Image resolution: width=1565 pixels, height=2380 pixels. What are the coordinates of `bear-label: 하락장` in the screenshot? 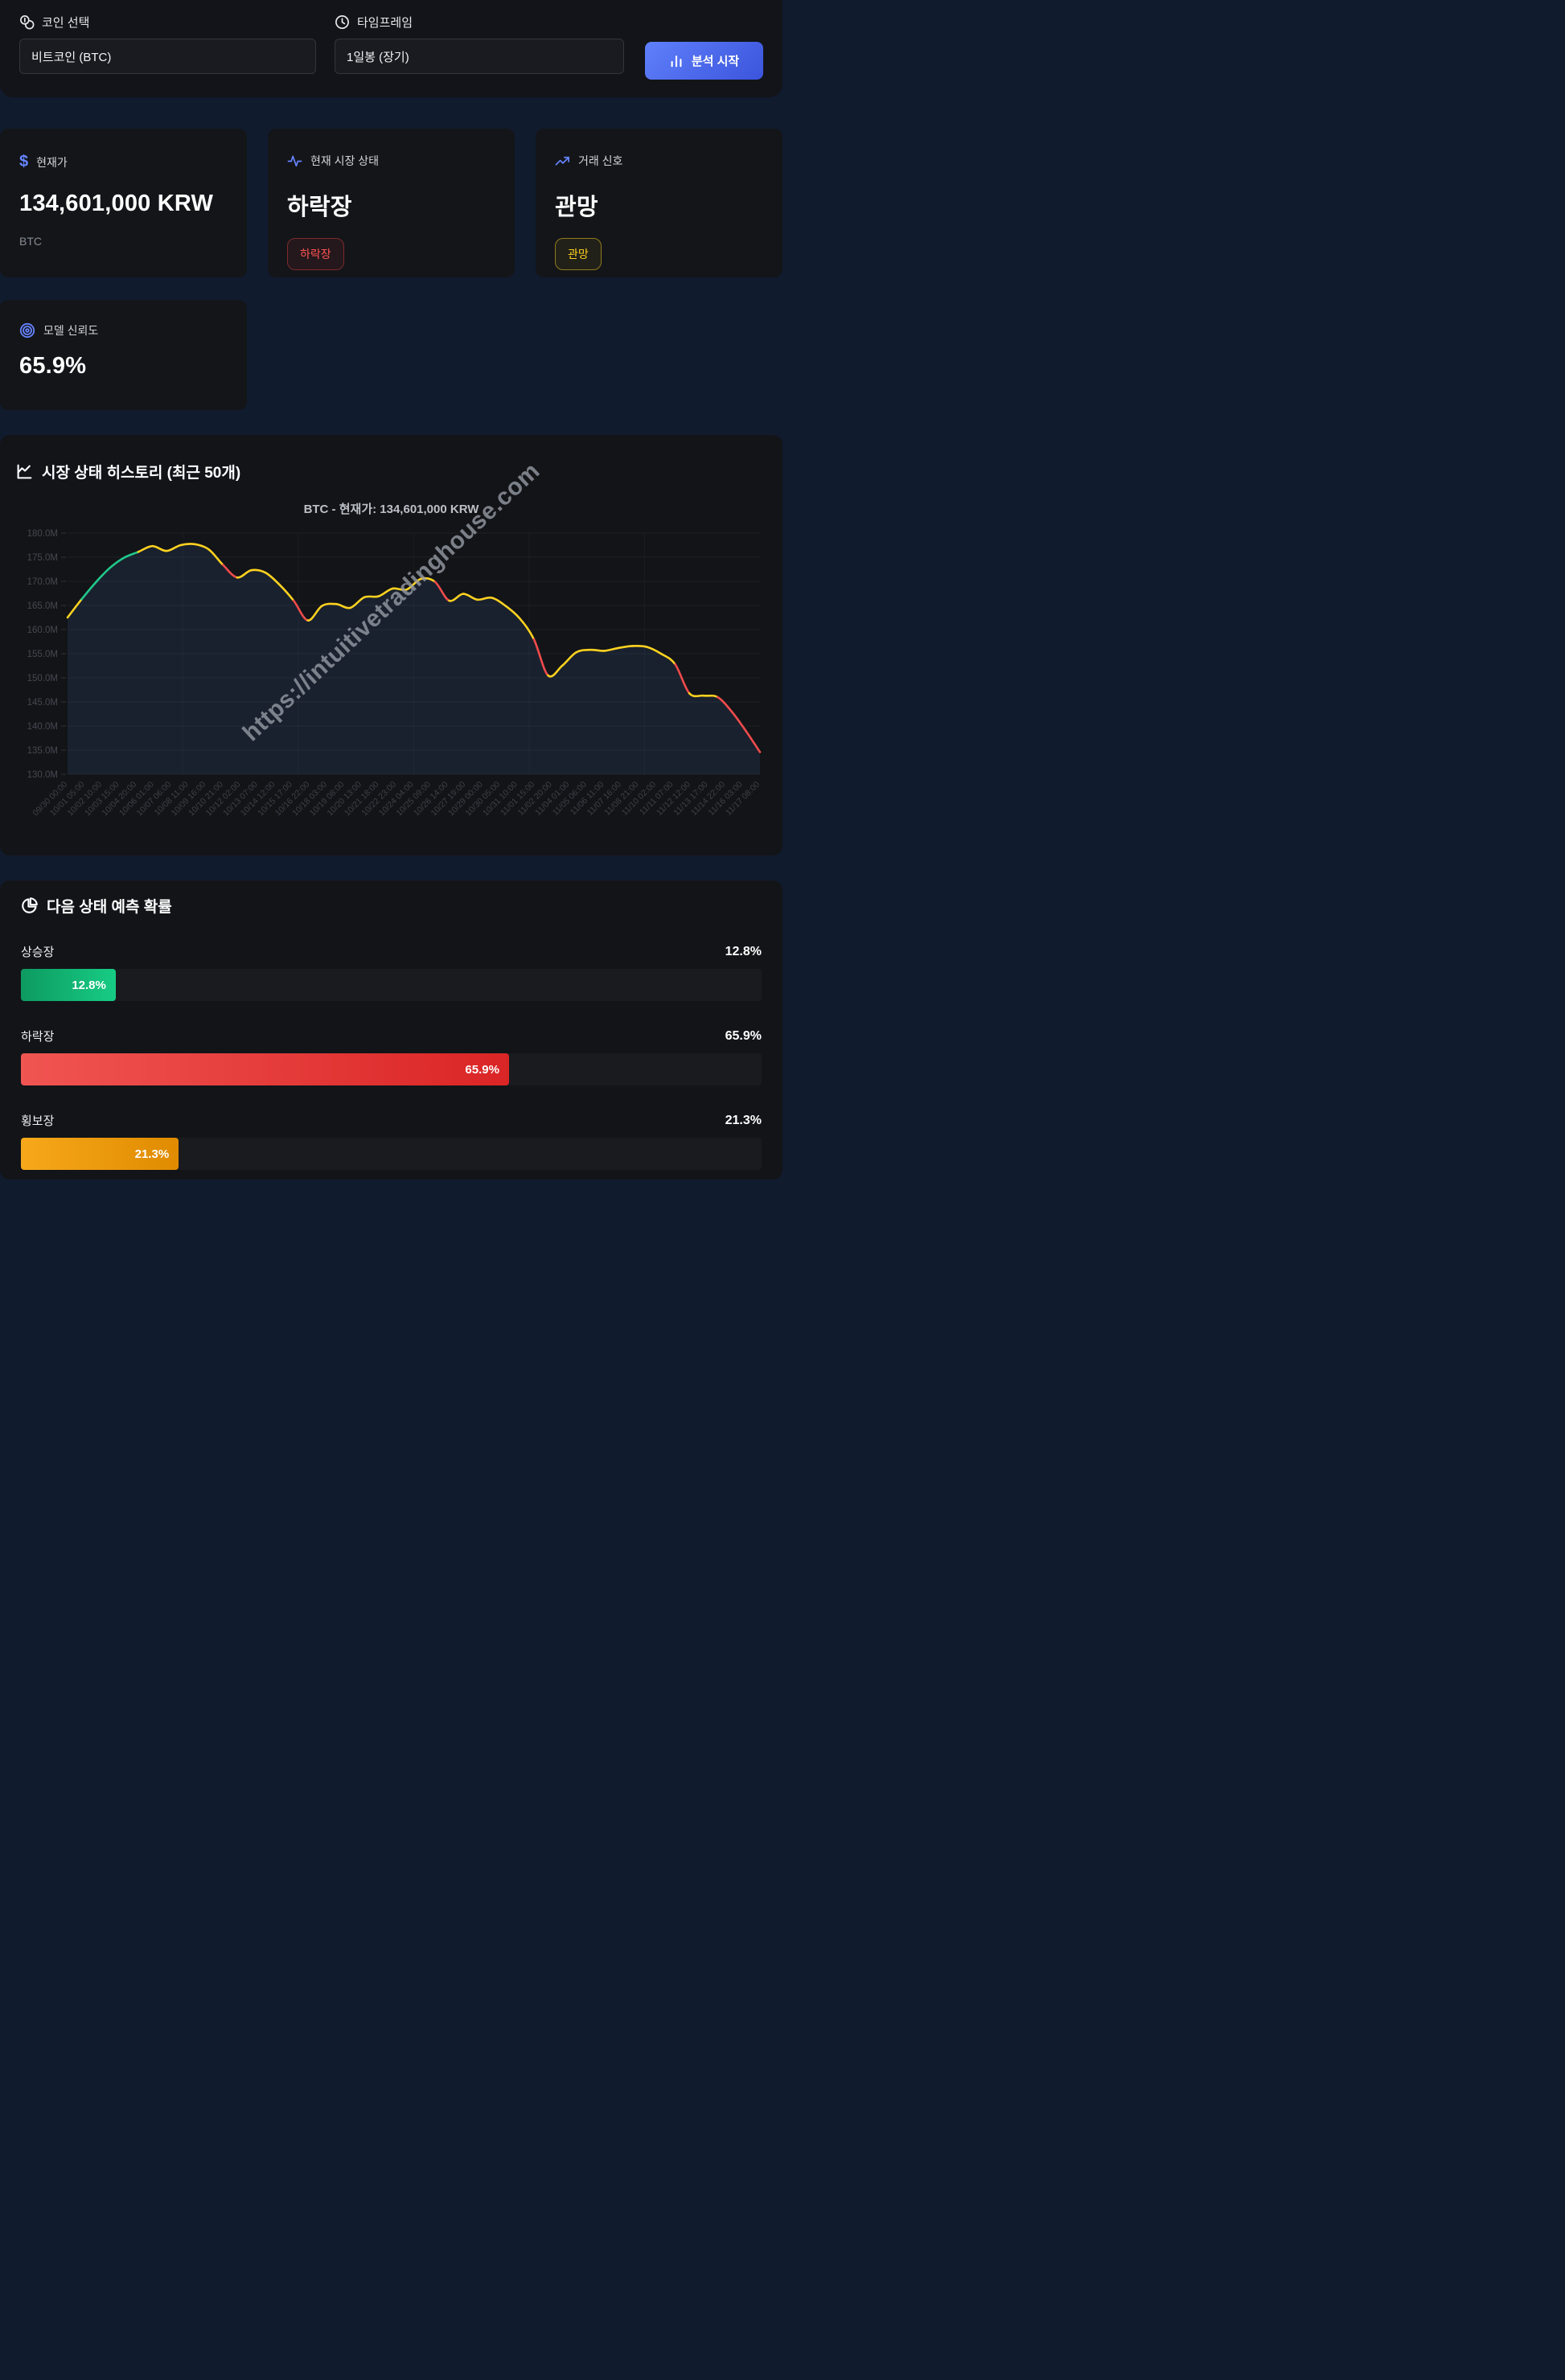 It's located at (38, 1037).